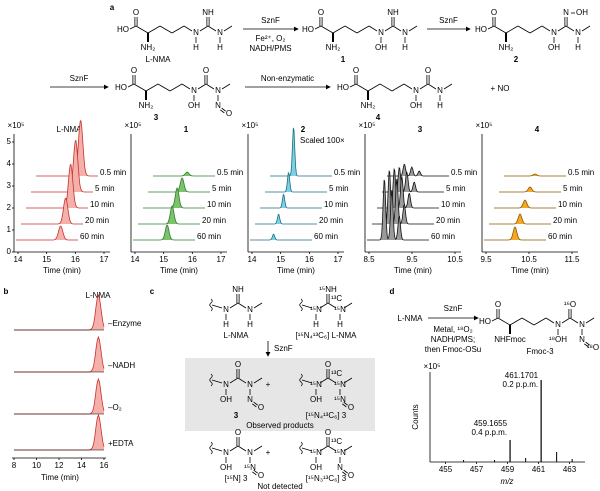 Image resolution: width=600 pixels, height=491 pixels. Describe the element at coordinates (125, 323) in the screenshot. I see `trace-label: –Enzyme` at that location.